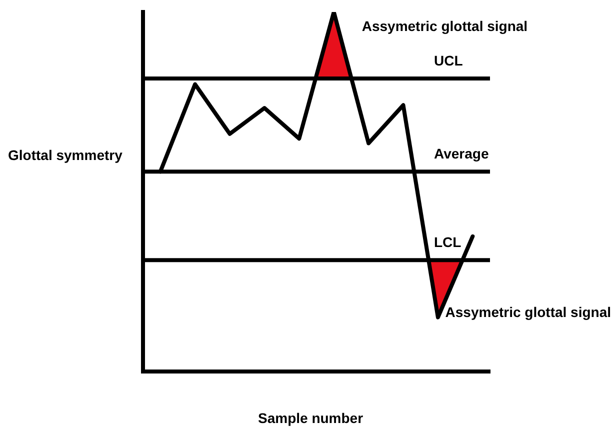 Image resolution: width=615 pixels, height=434 pixels. I want to click on y-axis-title: Glottal symmetry, so click(65, 155).